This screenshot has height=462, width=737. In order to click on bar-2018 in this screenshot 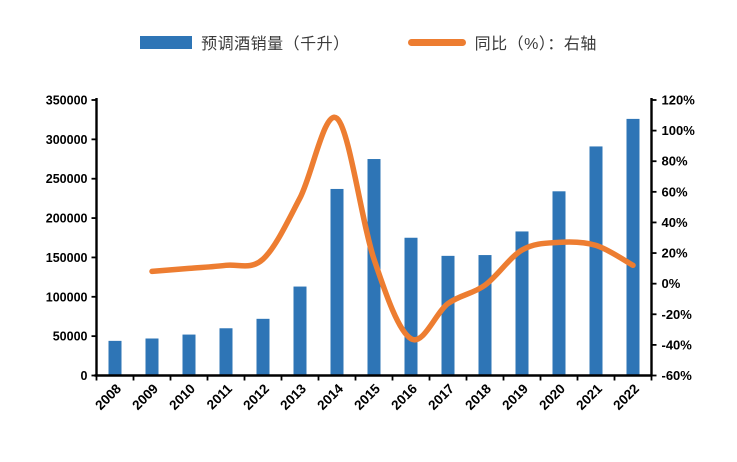, I will do `click(485, 315)`.